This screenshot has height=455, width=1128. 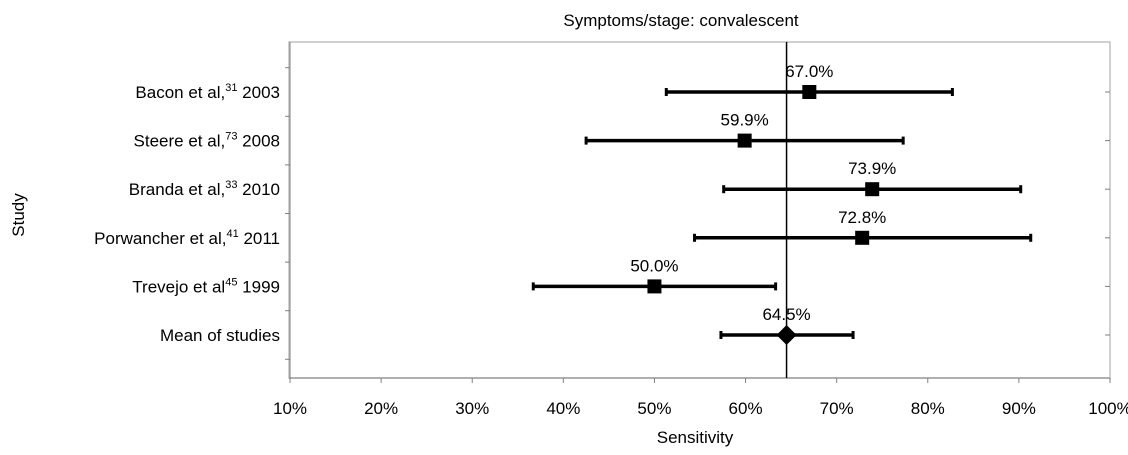 I want to click on study-label: Trevejo et al45 1999, so click(x=206, y=286).